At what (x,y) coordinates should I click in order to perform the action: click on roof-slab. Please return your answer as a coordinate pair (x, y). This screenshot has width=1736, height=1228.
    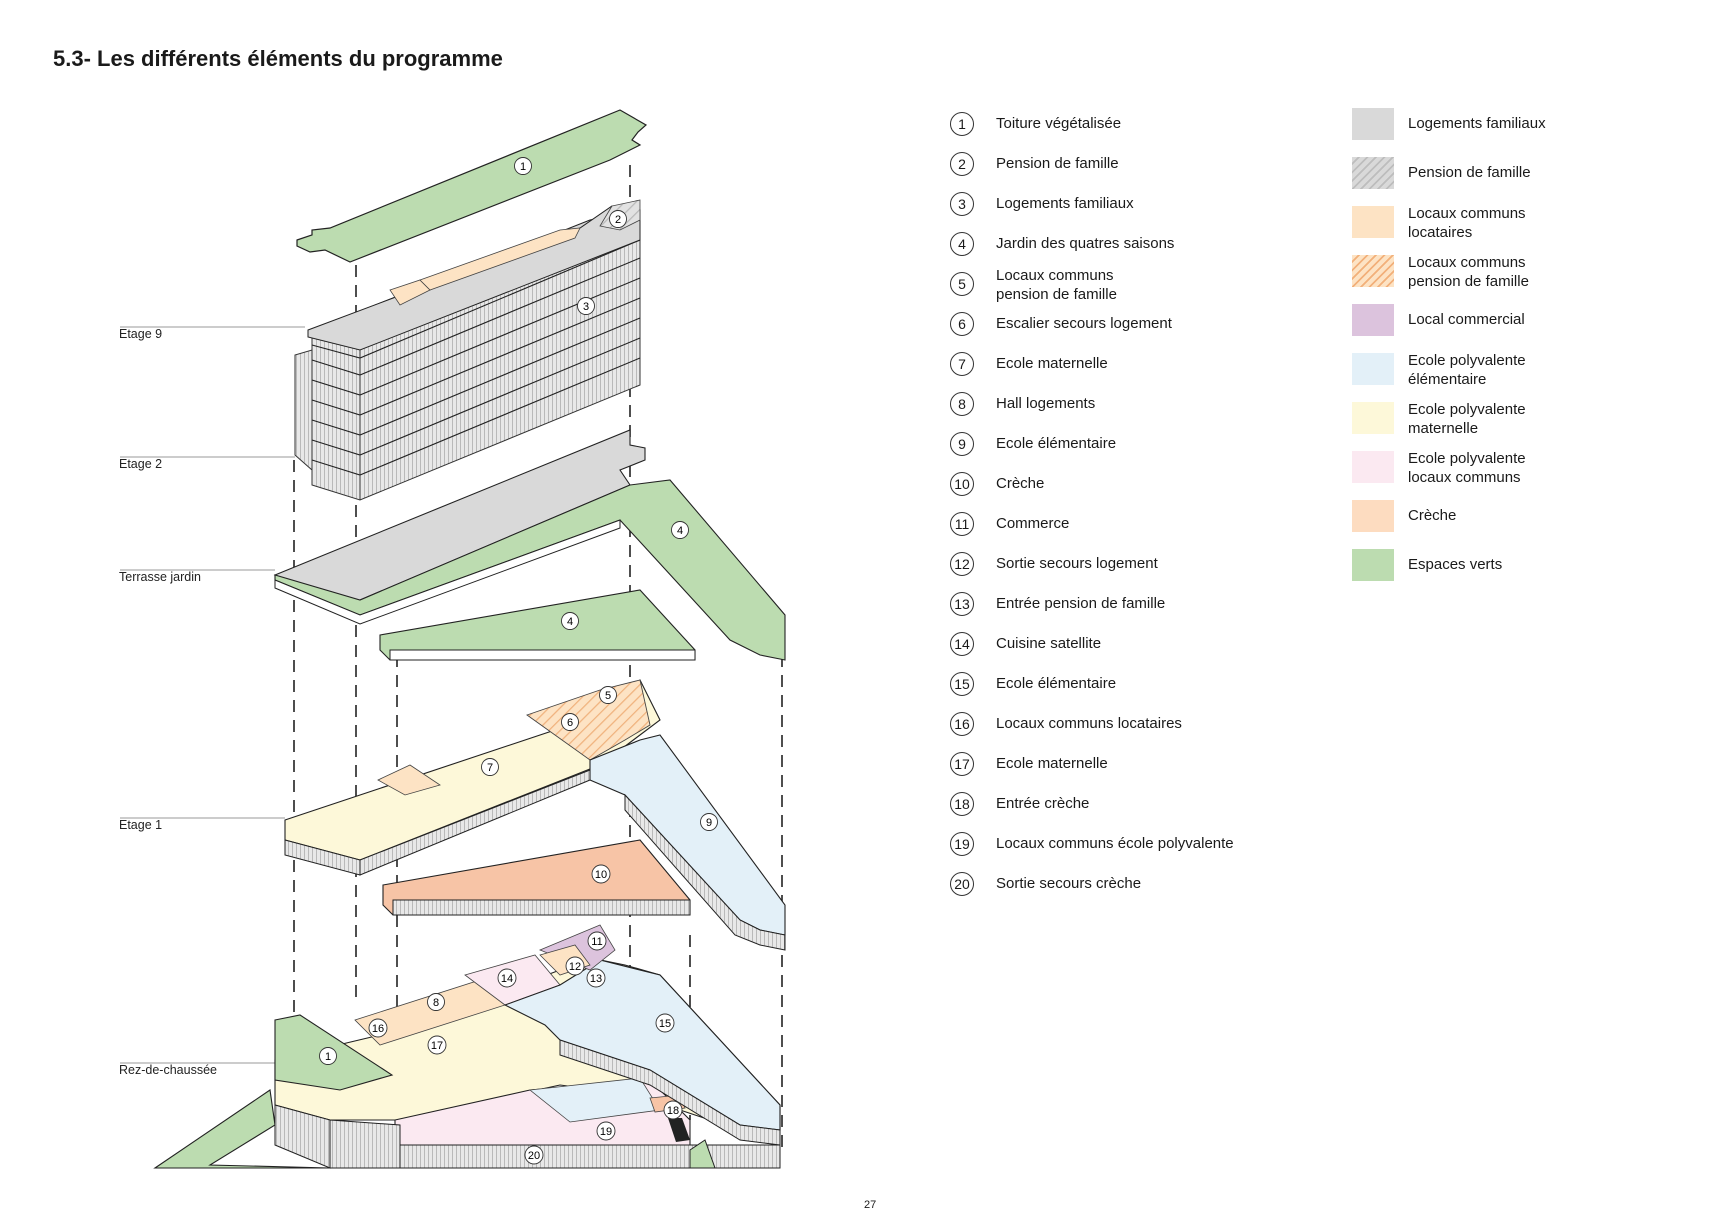
    Looking at the image, I should click on (472, 186).